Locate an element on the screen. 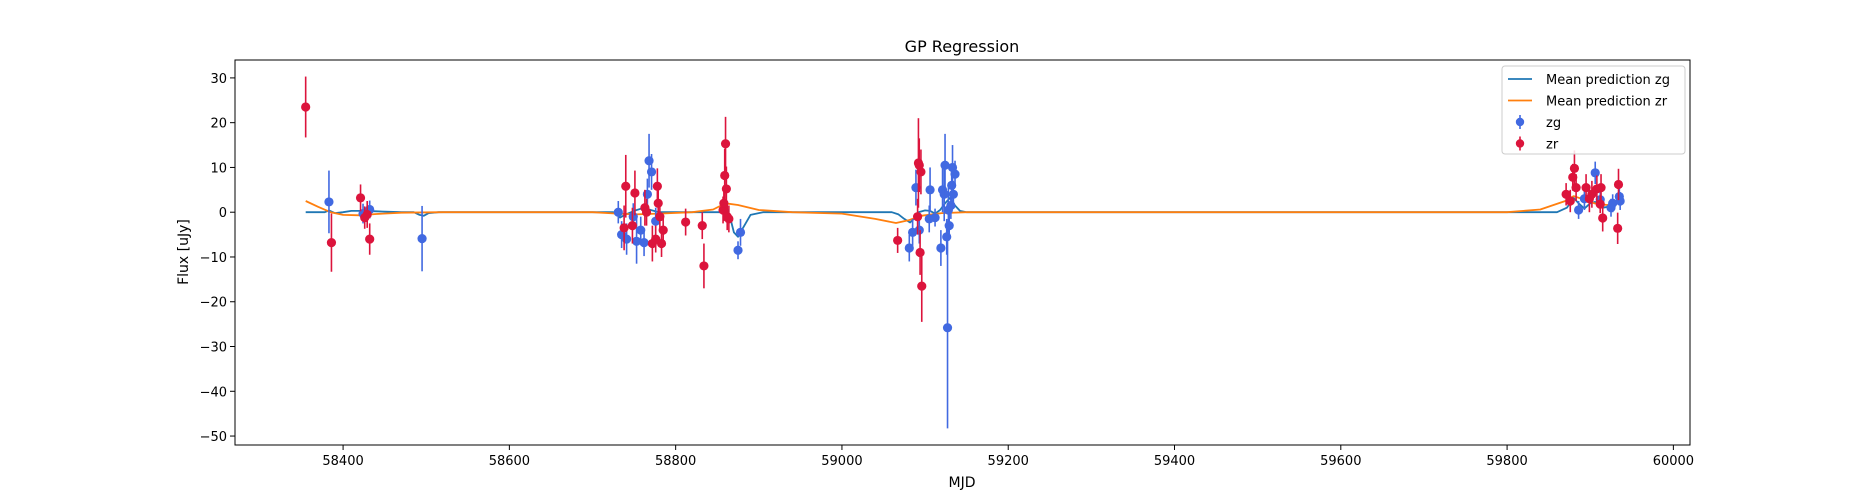  legend-box is located at coordinates (1593, 110).